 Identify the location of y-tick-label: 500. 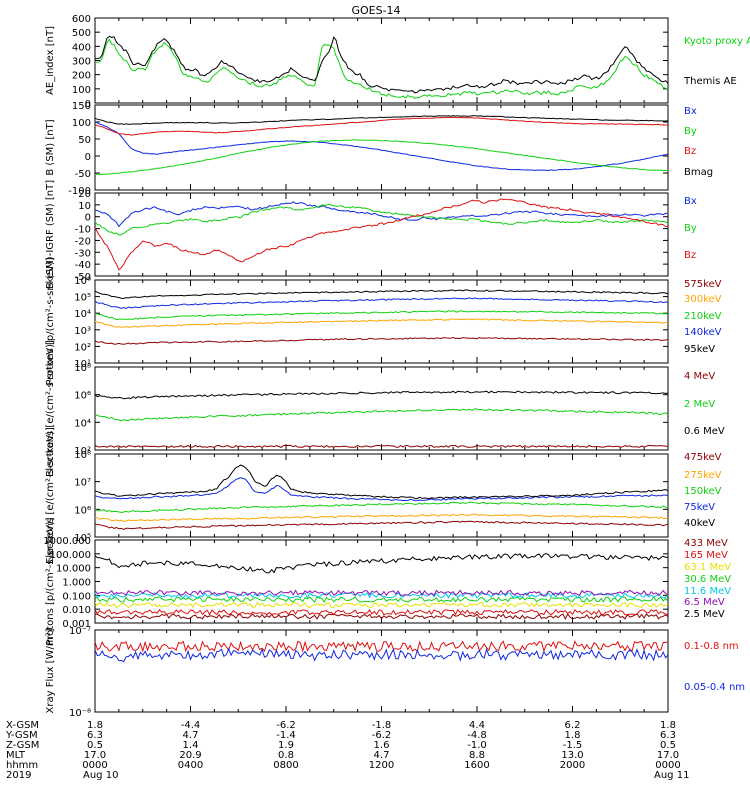
(81, 33).